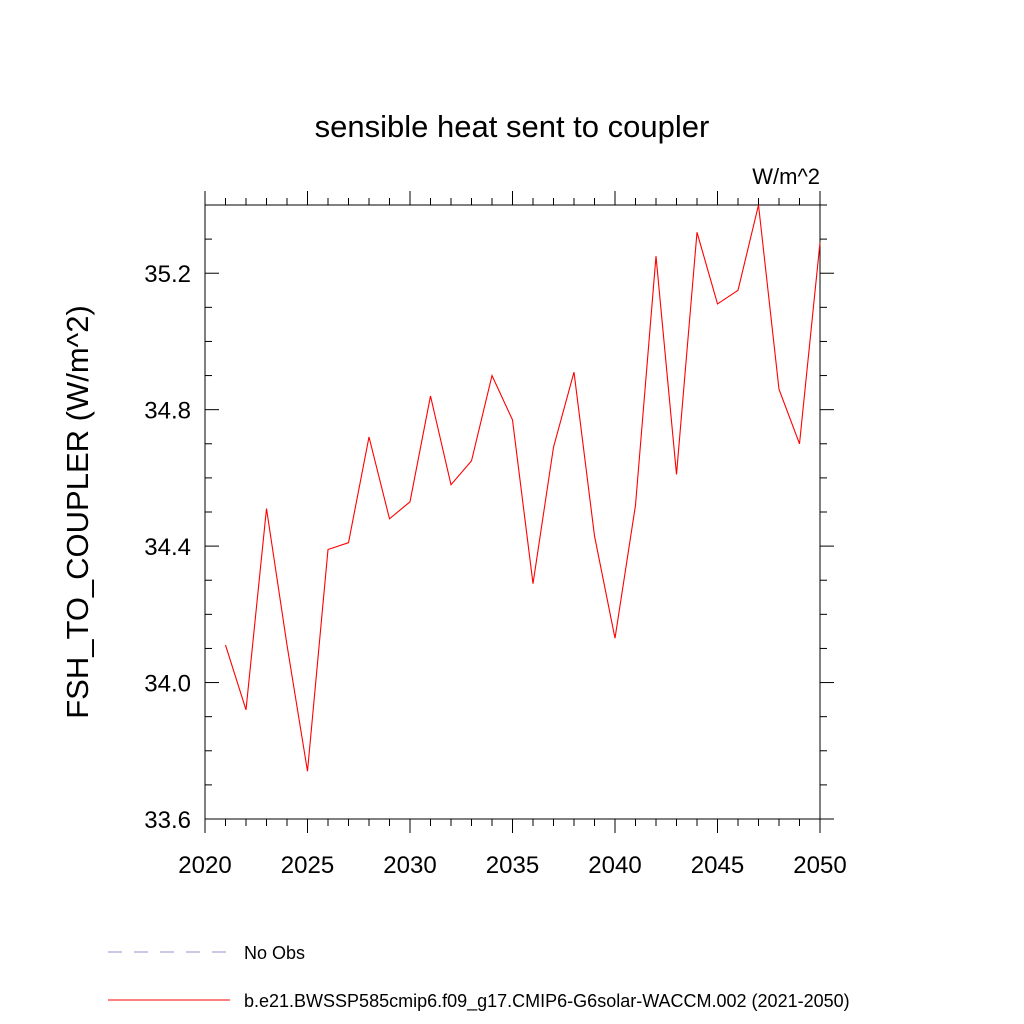 This screenshot has width=1024, height=1024. I want to click on x-tick-label: 2030, so click(409, 865).